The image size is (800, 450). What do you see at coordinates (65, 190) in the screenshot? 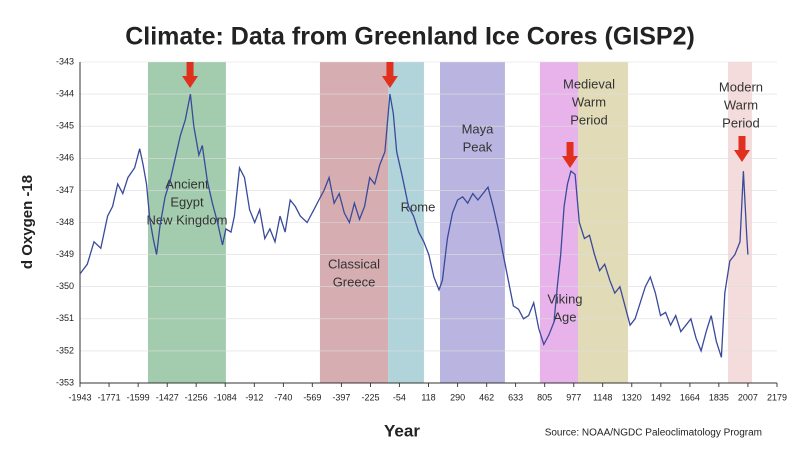
I see `y-tick-label: -347` at bounding box center [65, 190].